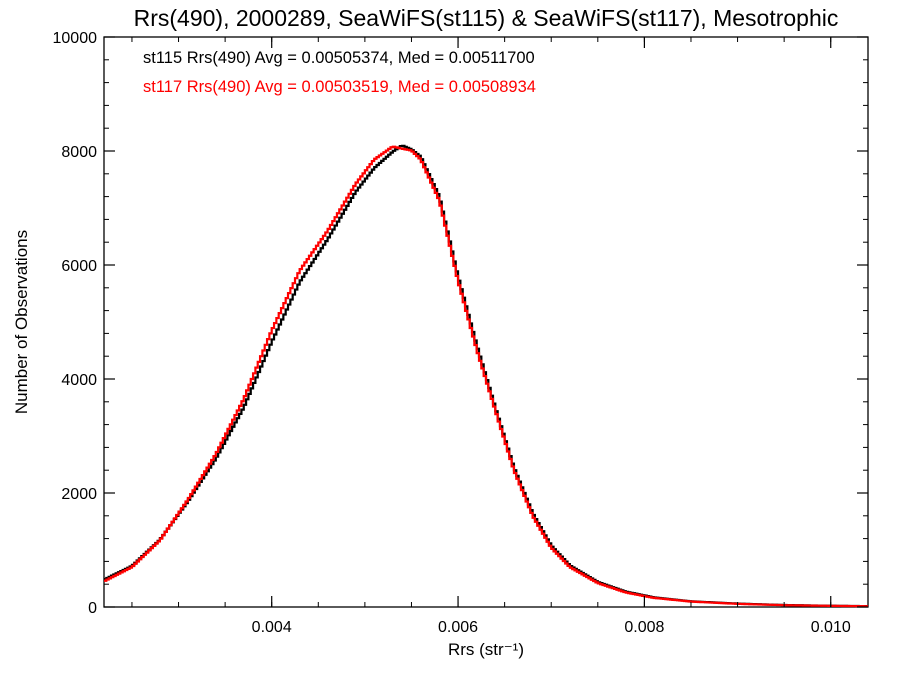  I want to click on x-tick-label: 0.008, so click(644, 627).